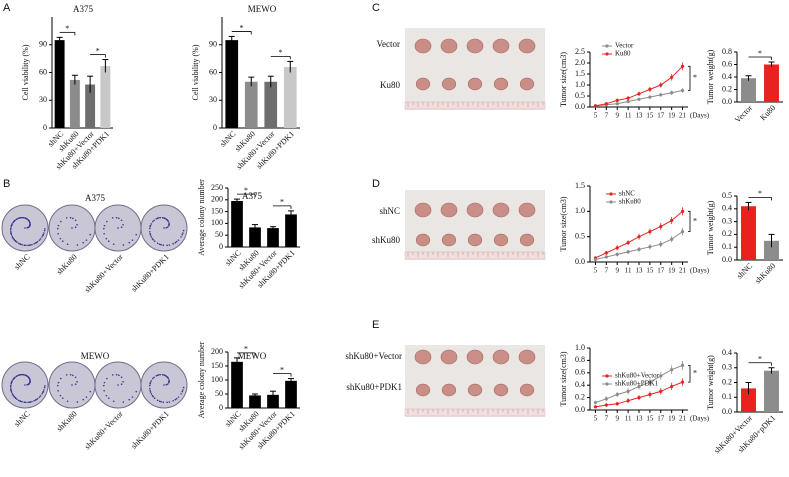 The height and width of the screenshot is (477, 789). Describe the element at coordinates (637, 376) in the screenshot. I see `legend-label: shKu80+Vector` at that location.